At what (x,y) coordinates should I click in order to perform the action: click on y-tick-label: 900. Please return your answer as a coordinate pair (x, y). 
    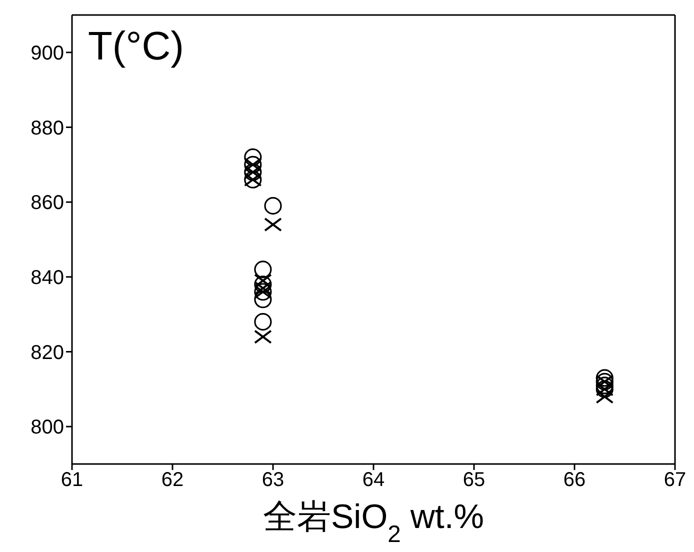
    Looking at the image, I should click on (47, 53).